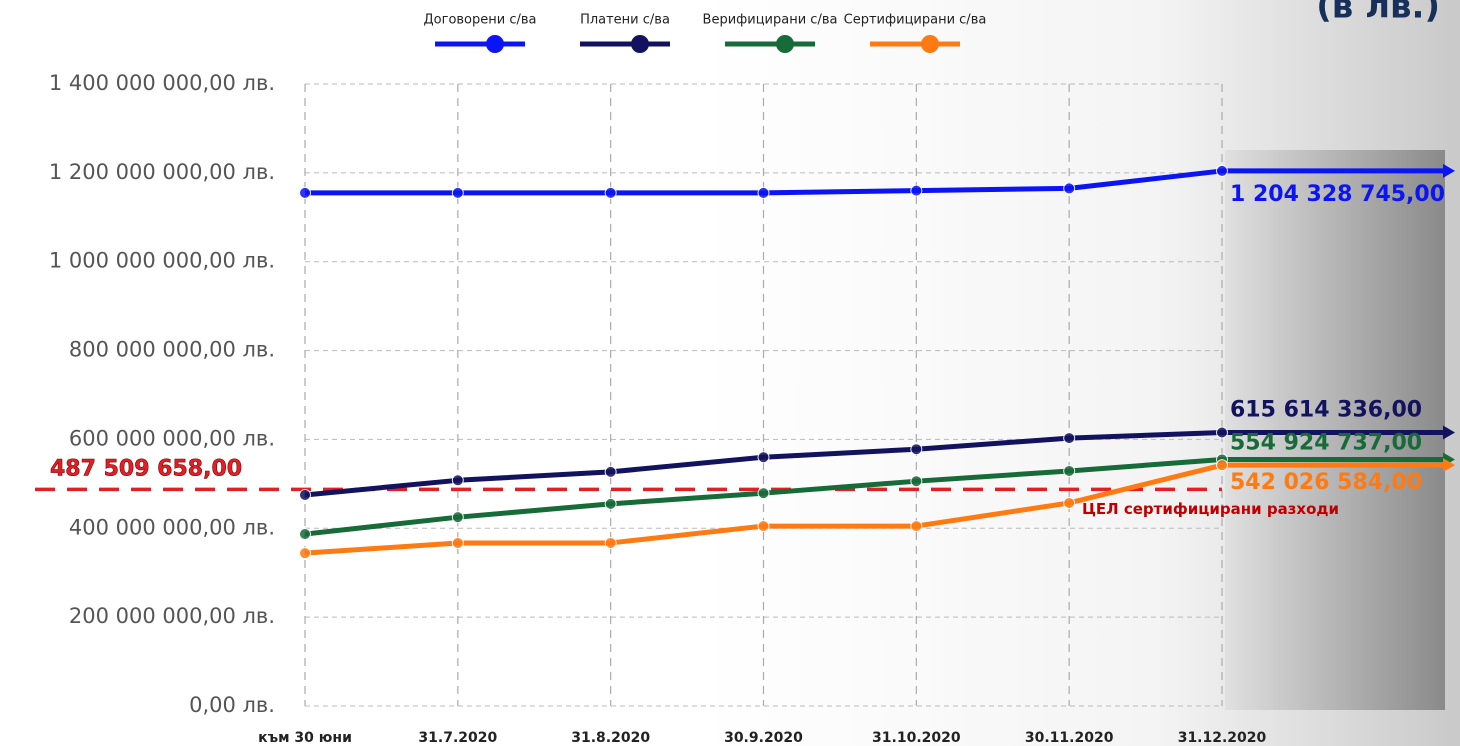 The width and height of the screenshot is (1460, 746). What do you see at coordinates (172, 616) in the screenshot?
I see `y-tick-label: 200 000 000,00 лв.` at bounding box center [172, 616].